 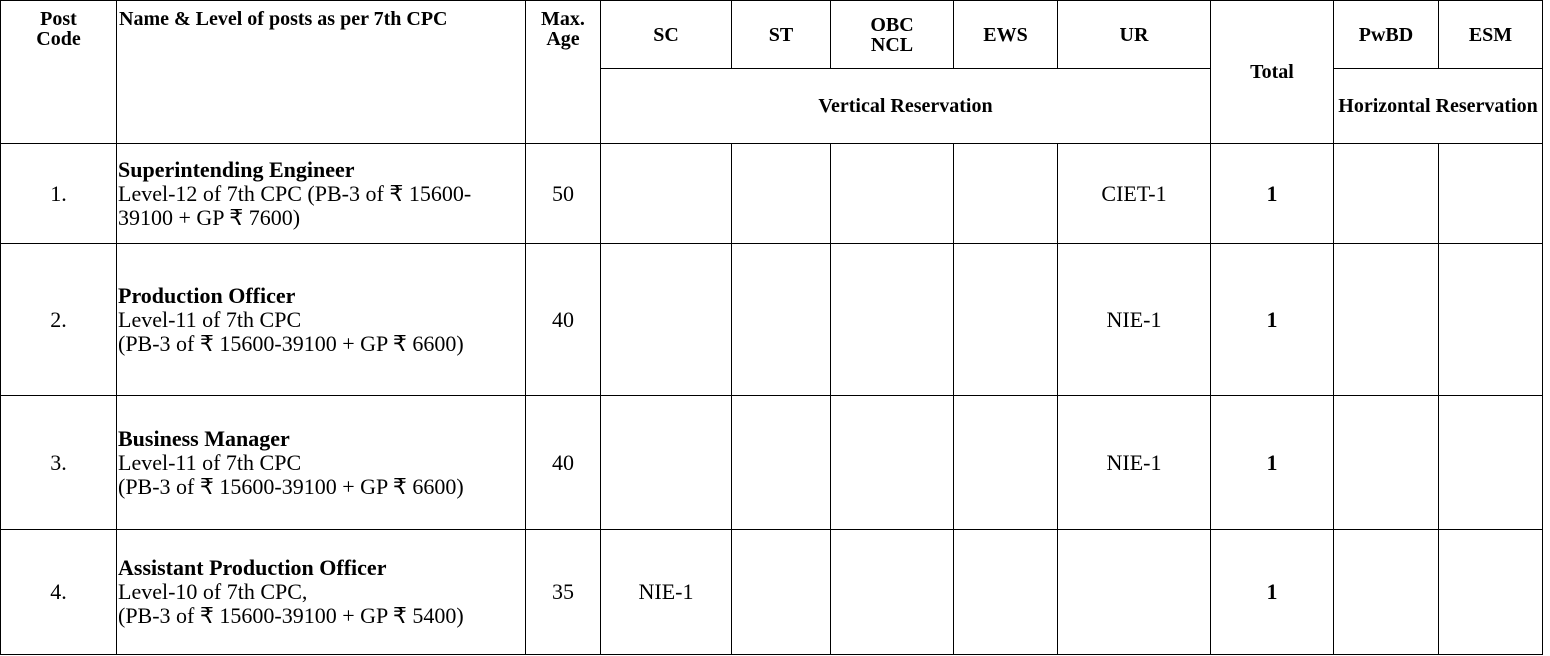 I want to click on header-cell: OBC NCL, so click(x=892, y=34).